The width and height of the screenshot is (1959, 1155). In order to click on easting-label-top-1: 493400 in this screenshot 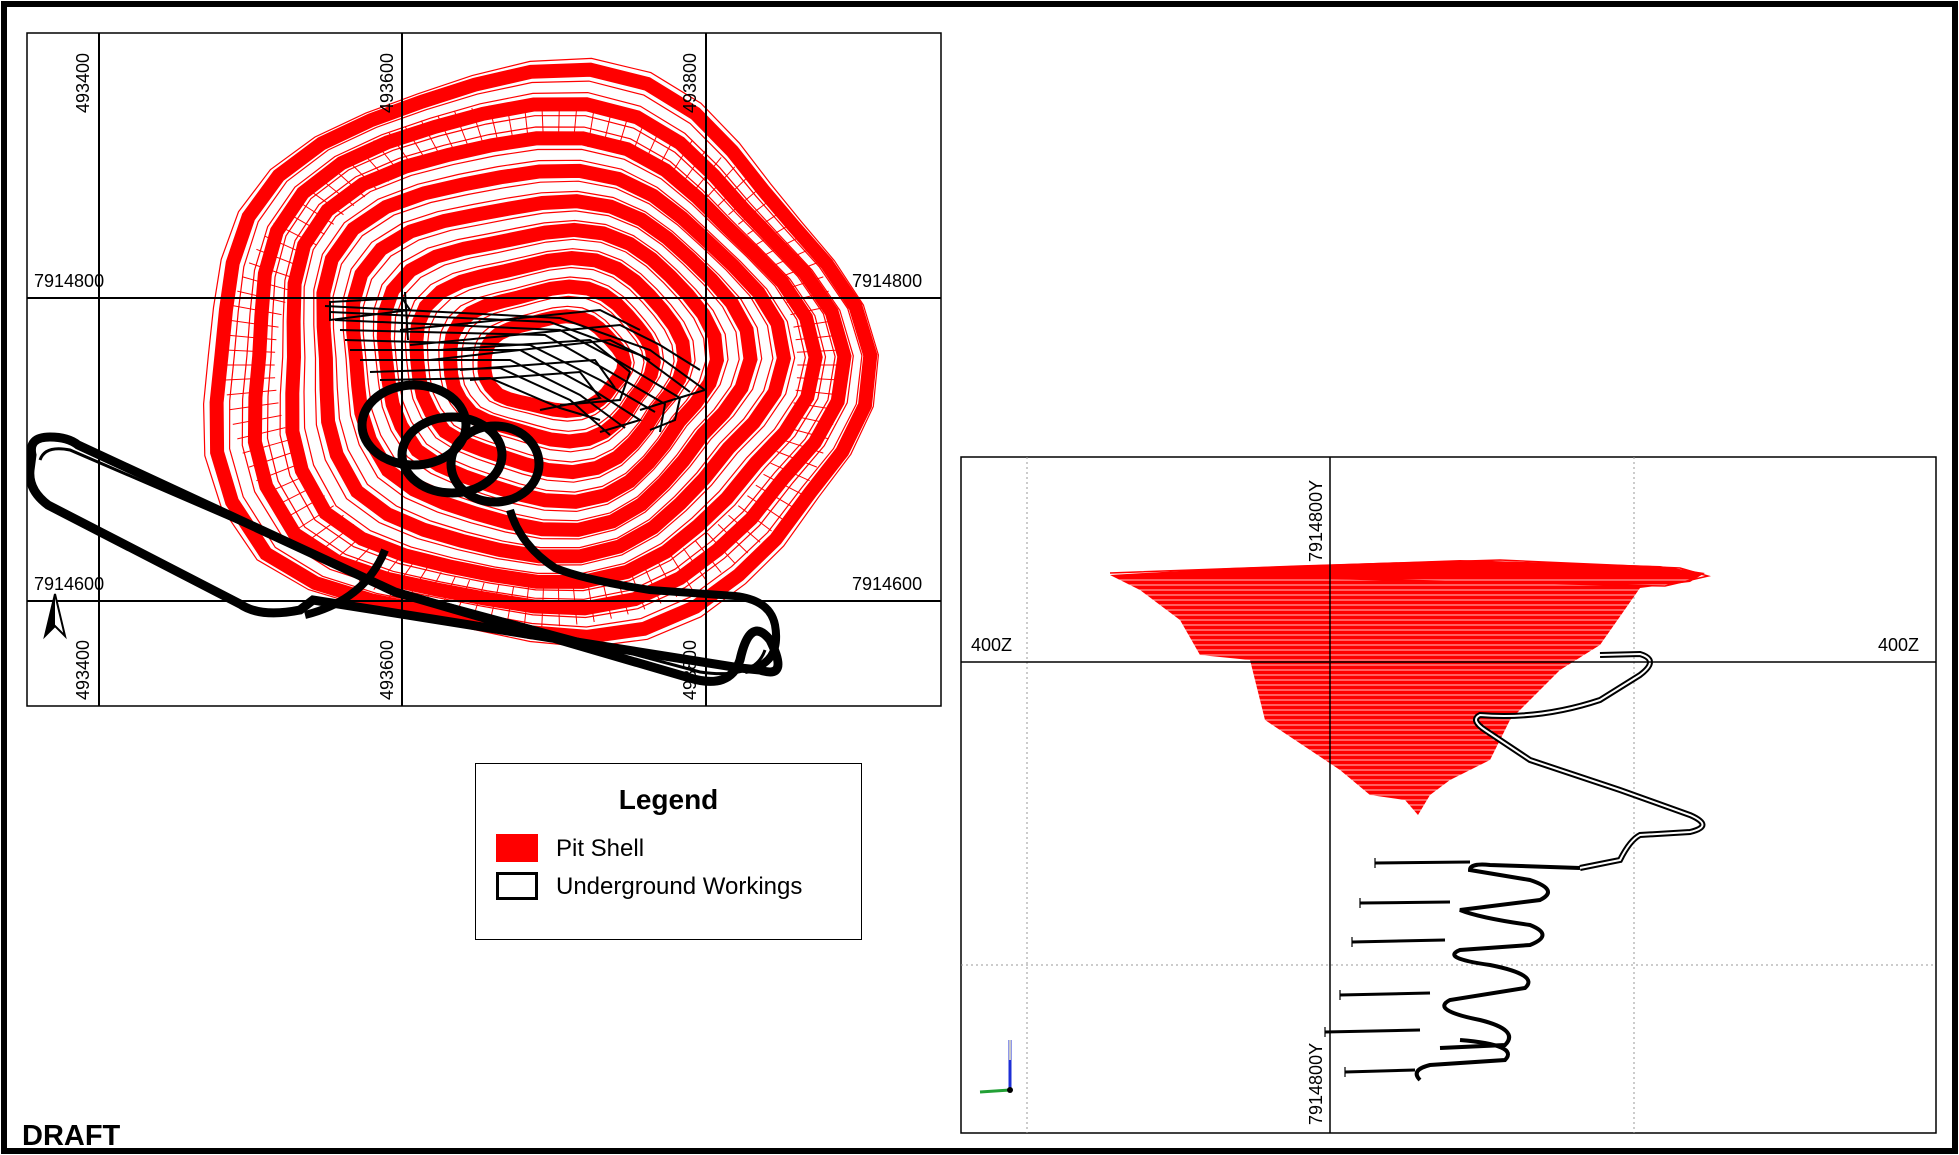, I will do `click(83, 82)`.